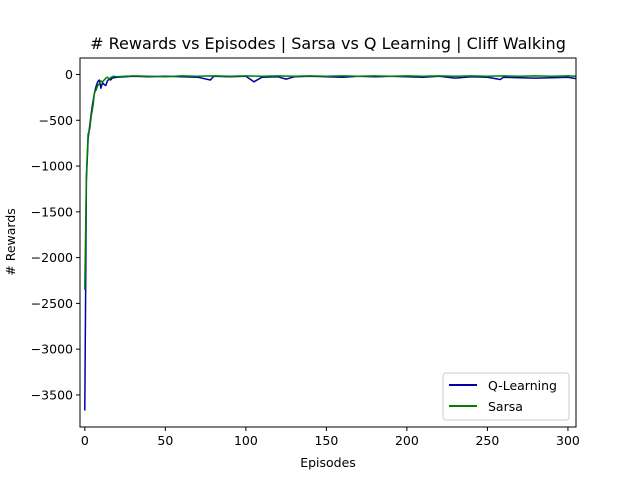 This screenshot has height=480, width=640. I want to click on y-tick-label: −3000, so click(52, 349).